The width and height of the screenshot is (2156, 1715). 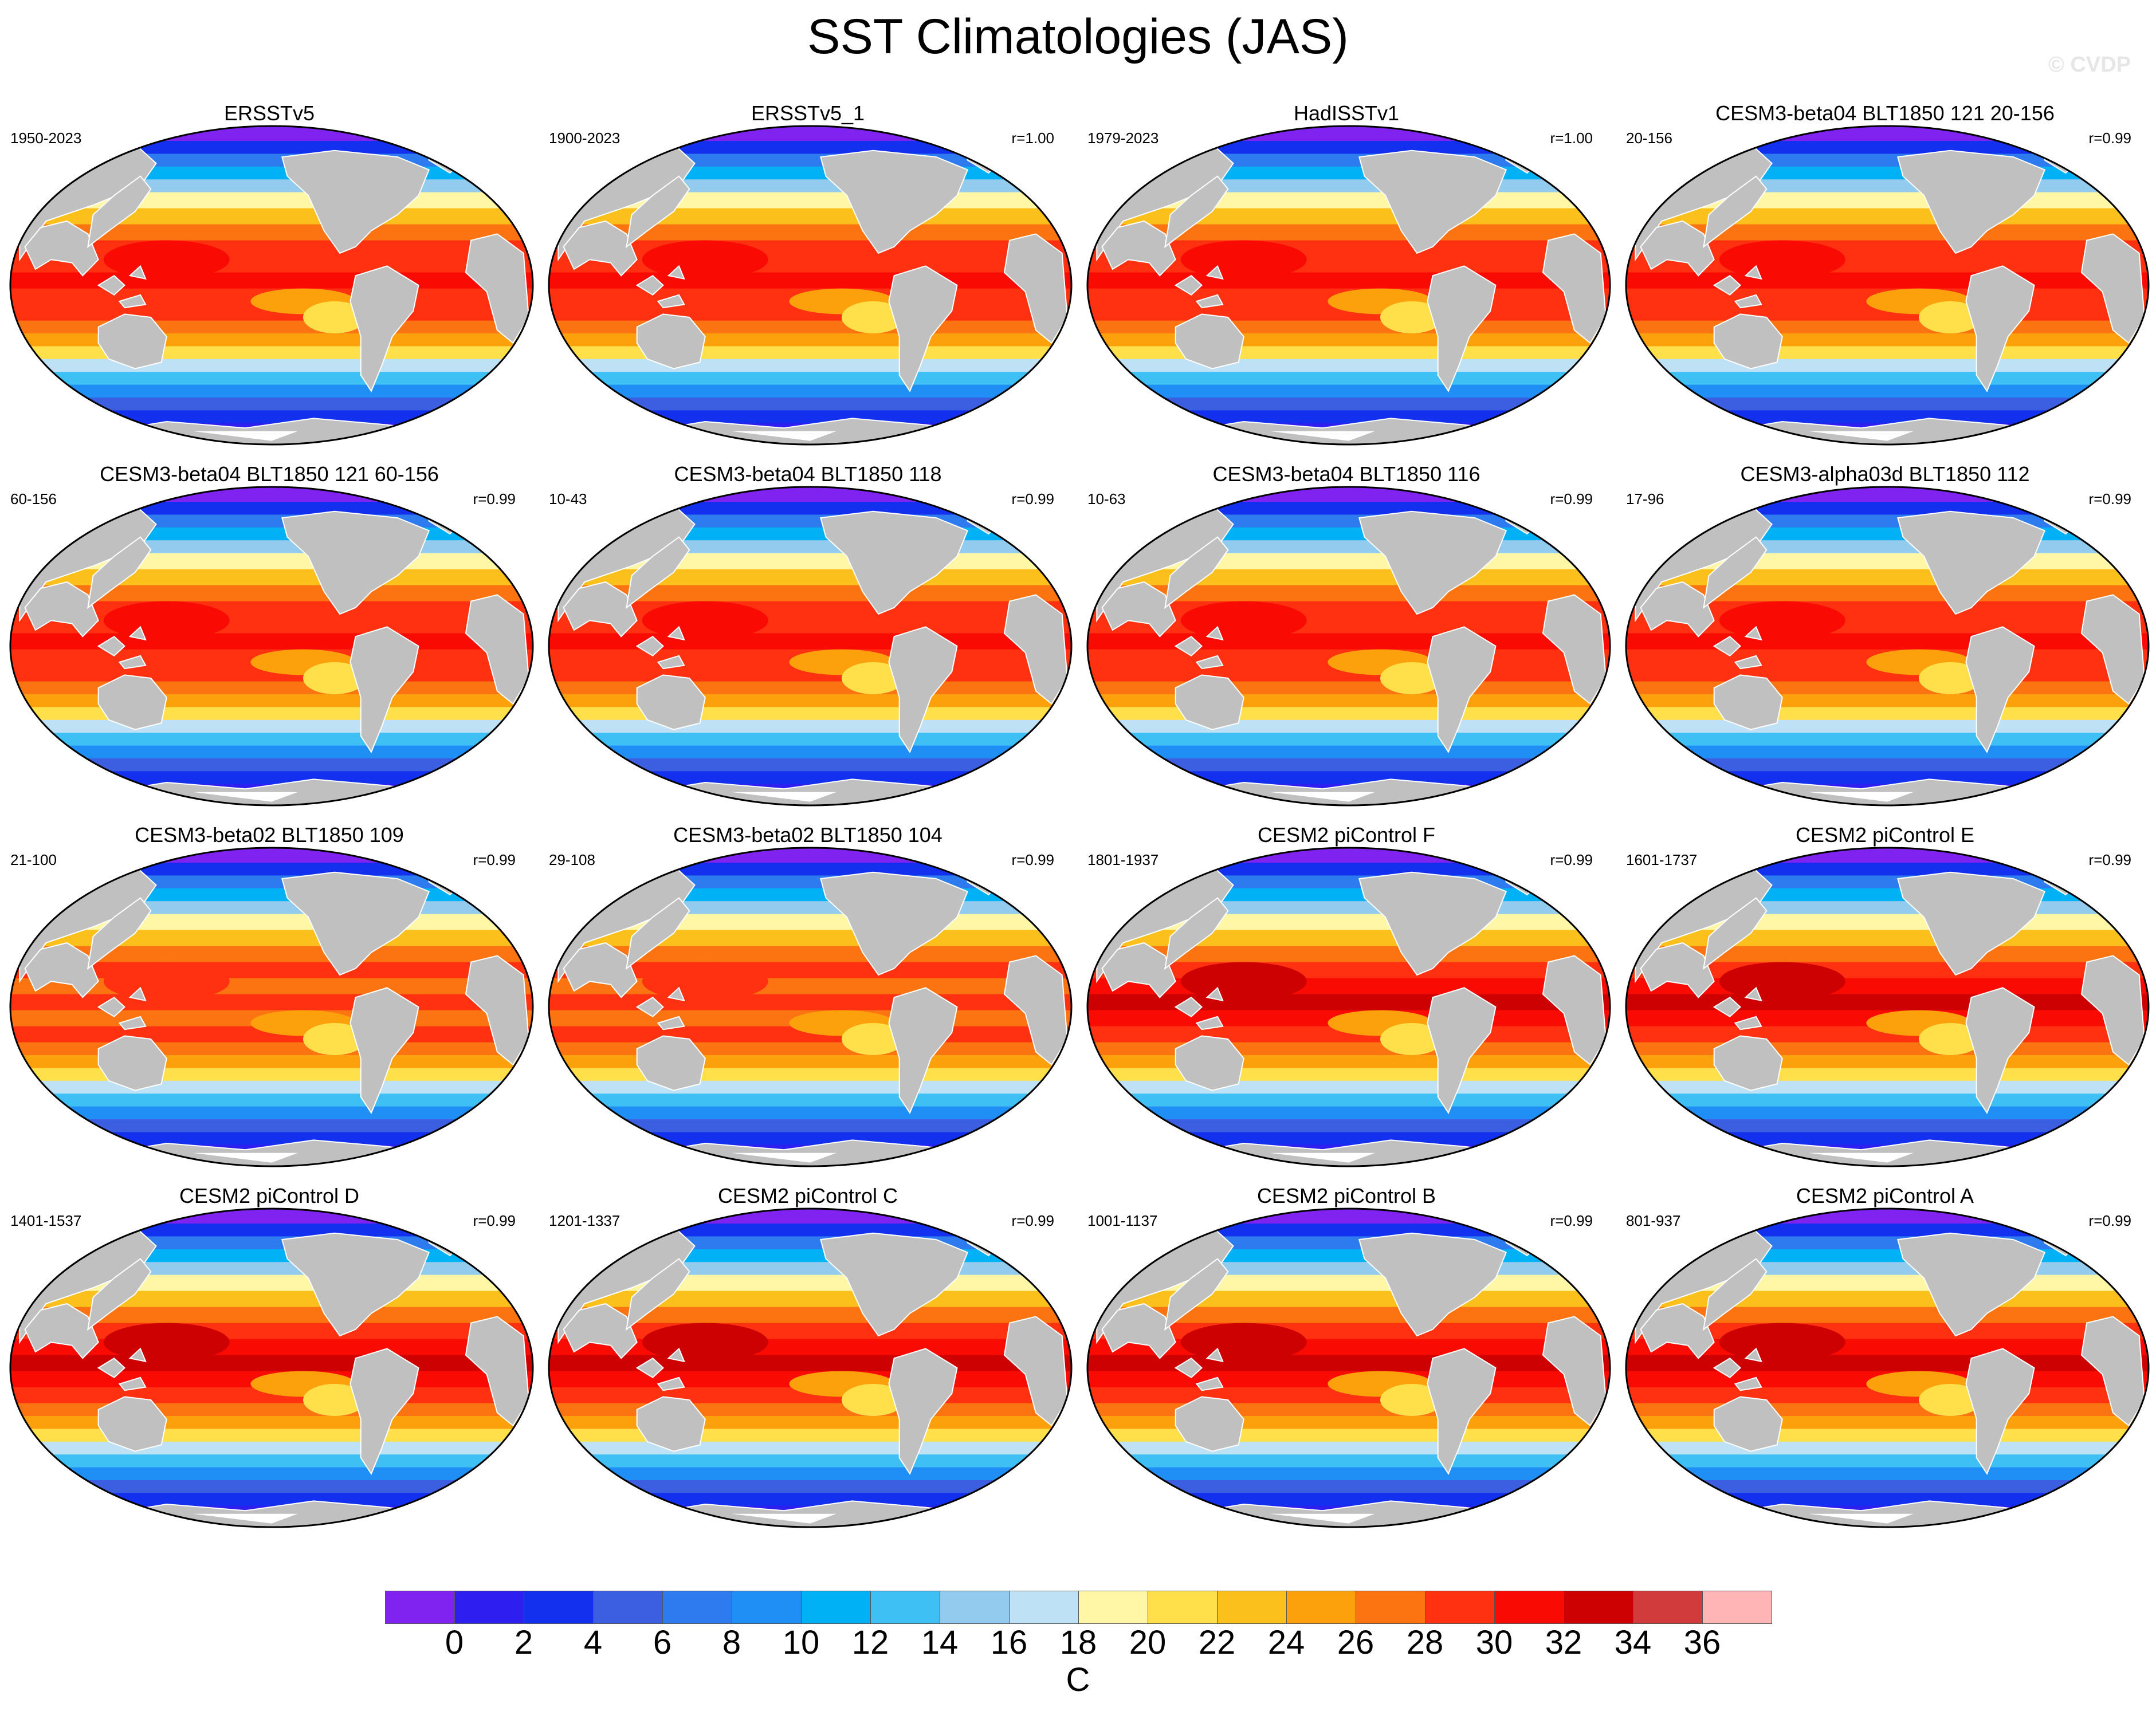 What do you see at coordinates (940, 1642) in the screenshot?
I see `colorbar-tick-label: 14` at bounding box center [940, 1642].